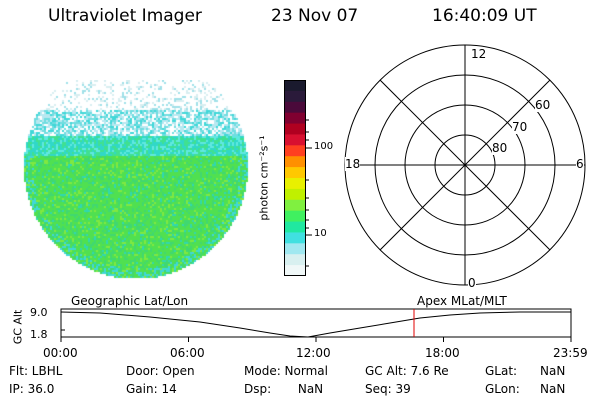 The height and width of the screenshot is (400, 600). Describe the element at coordinates (407, 371) in the screenshot. I see `gc-alt-status: GC Alt: 7.6 Re` at that location.